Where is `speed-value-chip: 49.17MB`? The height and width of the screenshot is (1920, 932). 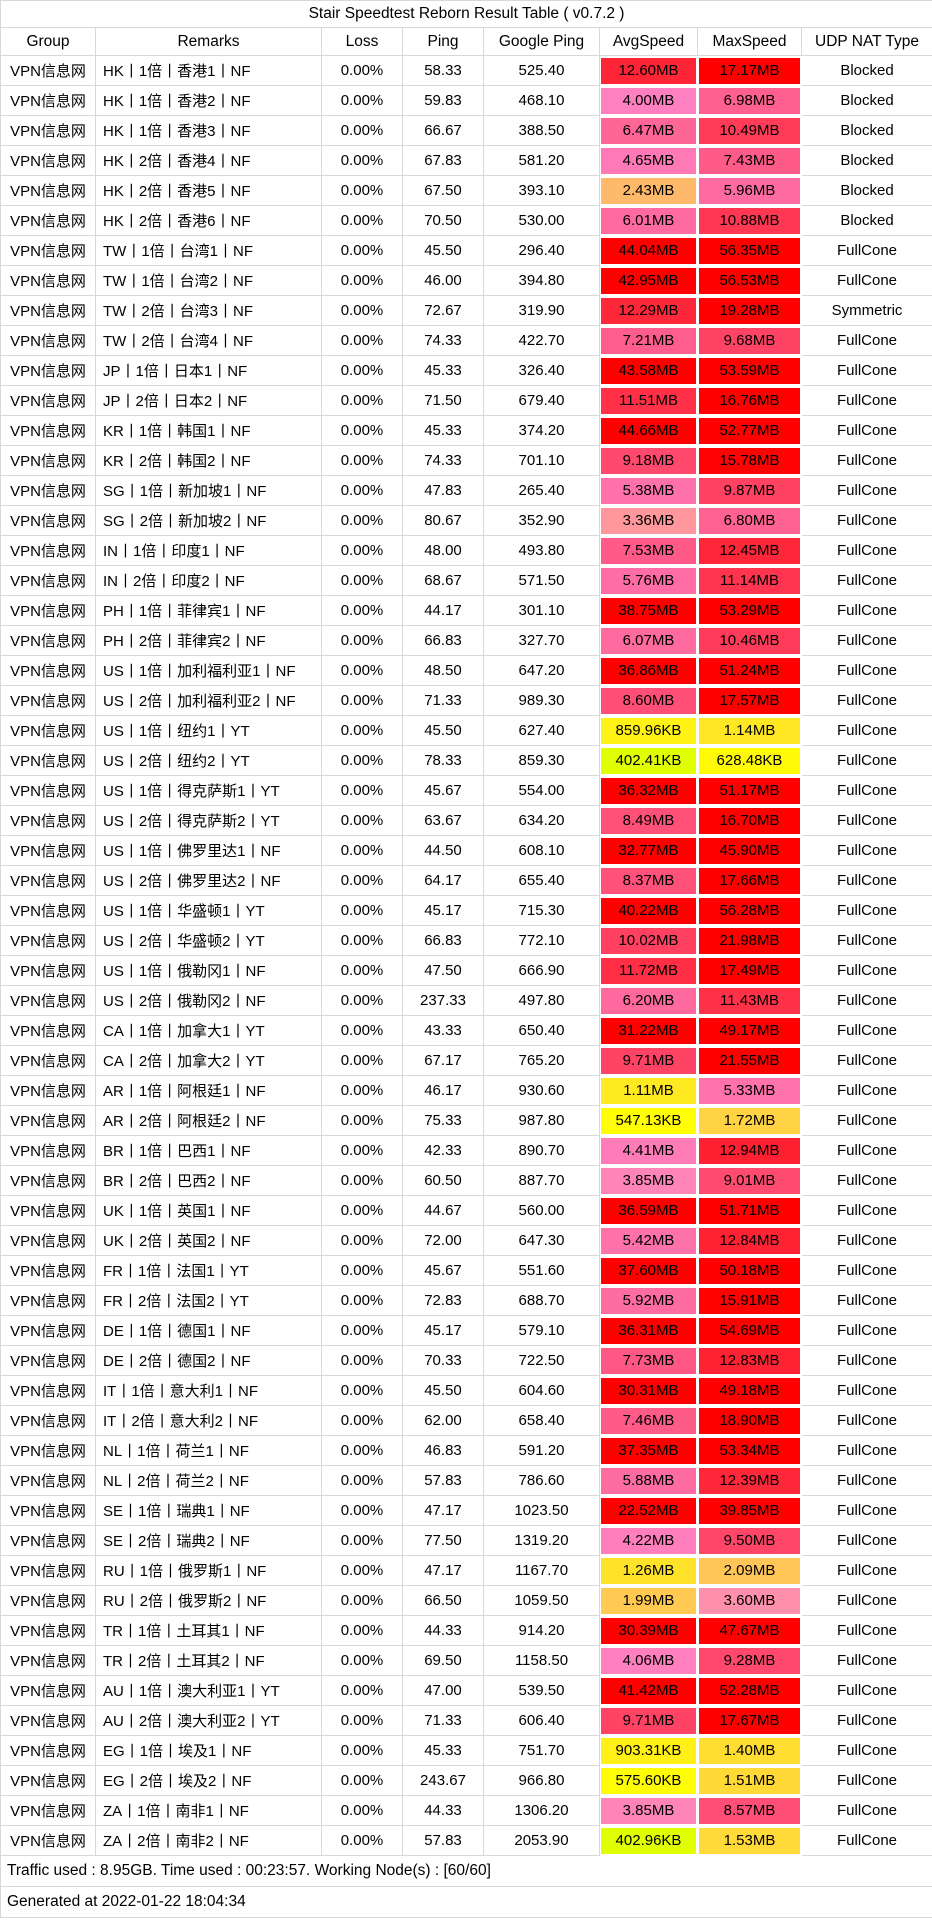 speed-value-chip: 49.17MB is located at coordinates (749, 1030).